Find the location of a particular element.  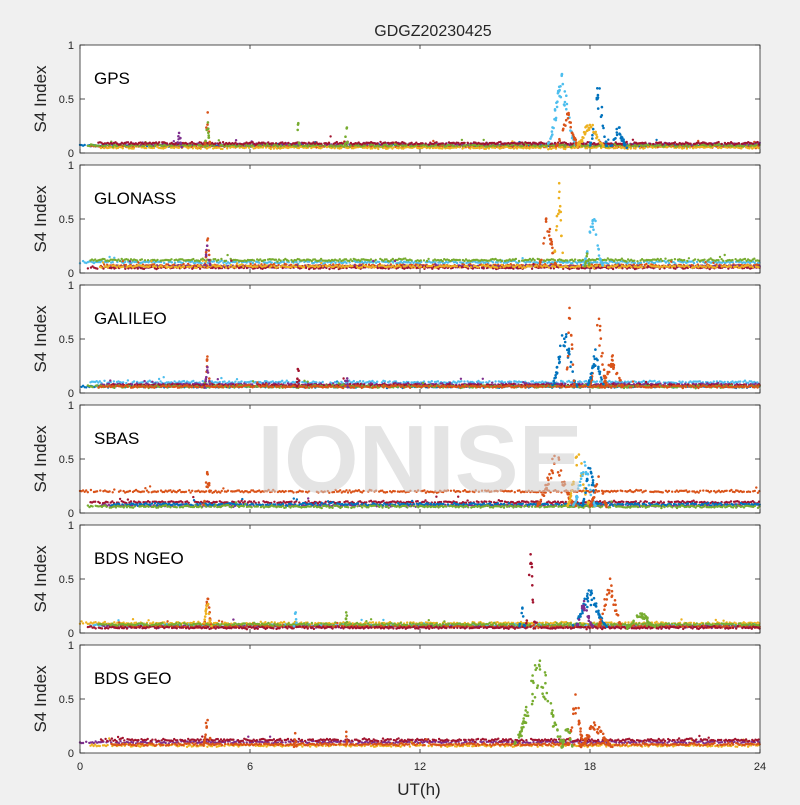

y-tick-label: 0.5 is located at coordinates (66, 220).